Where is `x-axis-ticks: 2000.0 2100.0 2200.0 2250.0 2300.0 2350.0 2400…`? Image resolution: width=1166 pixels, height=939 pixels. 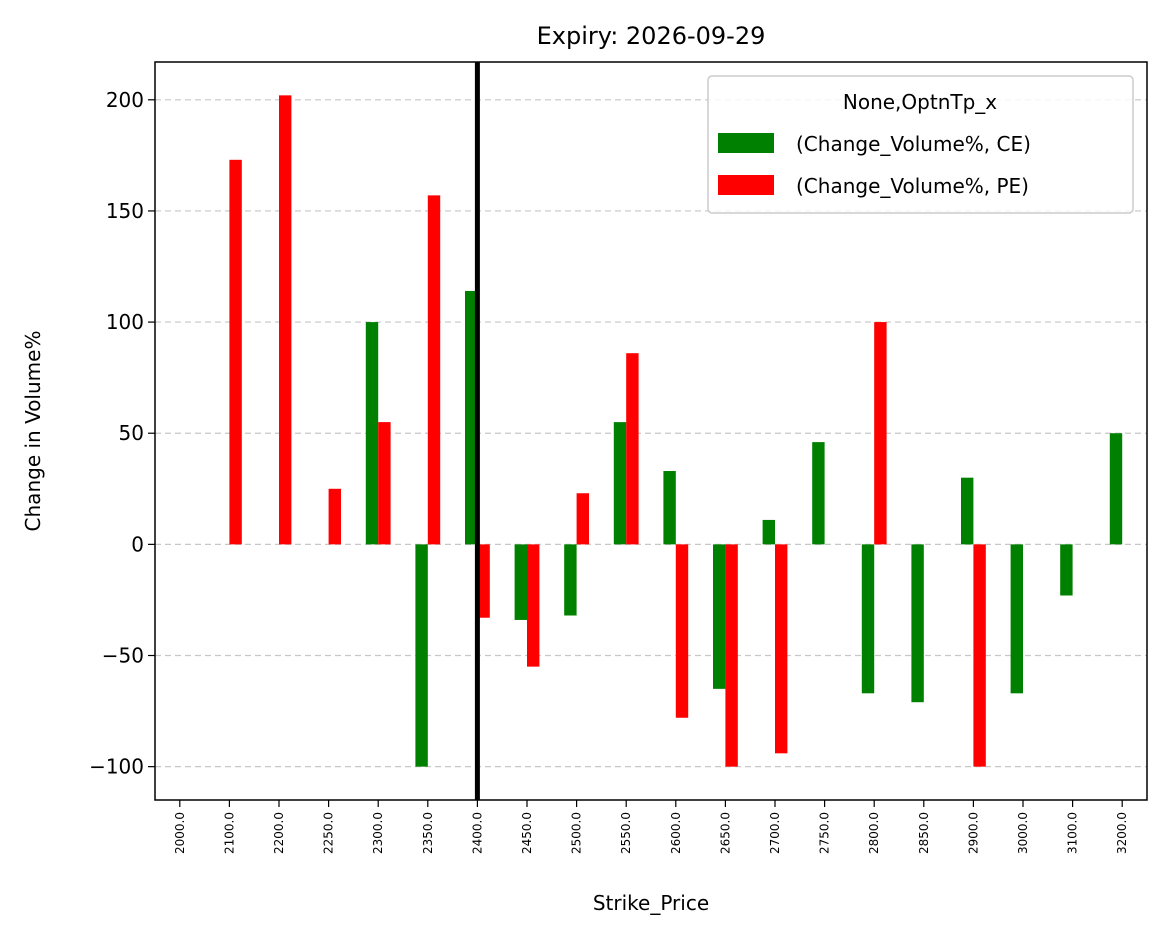
x-axis-ticks: 2000.0 2100.0 2200.0 2250.0 2300.0 2350.0 2400… is located at coordinates (651, 827).